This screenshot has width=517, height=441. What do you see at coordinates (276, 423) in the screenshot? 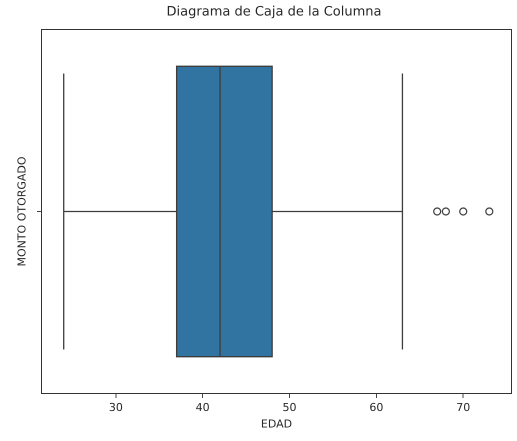
I see `x-axis-title: EDAD` at bounding box center [276, 423].